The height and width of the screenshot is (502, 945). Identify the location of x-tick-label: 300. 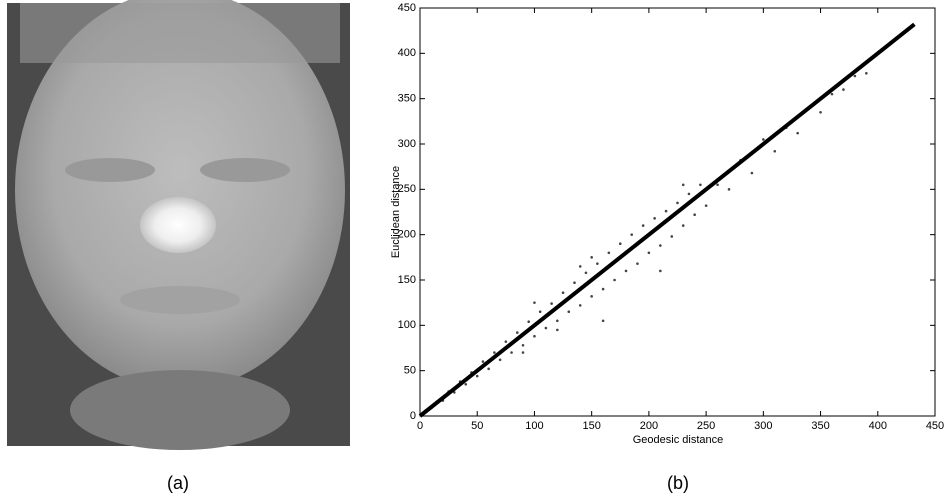
(763, 426).